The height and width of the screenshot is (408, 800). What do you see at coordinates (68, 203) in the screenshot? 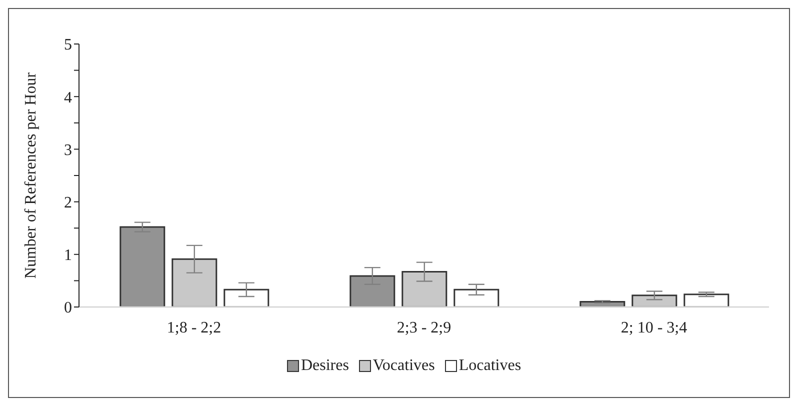
I see `y-tick-label: 2` at bounding box center [68, 203].